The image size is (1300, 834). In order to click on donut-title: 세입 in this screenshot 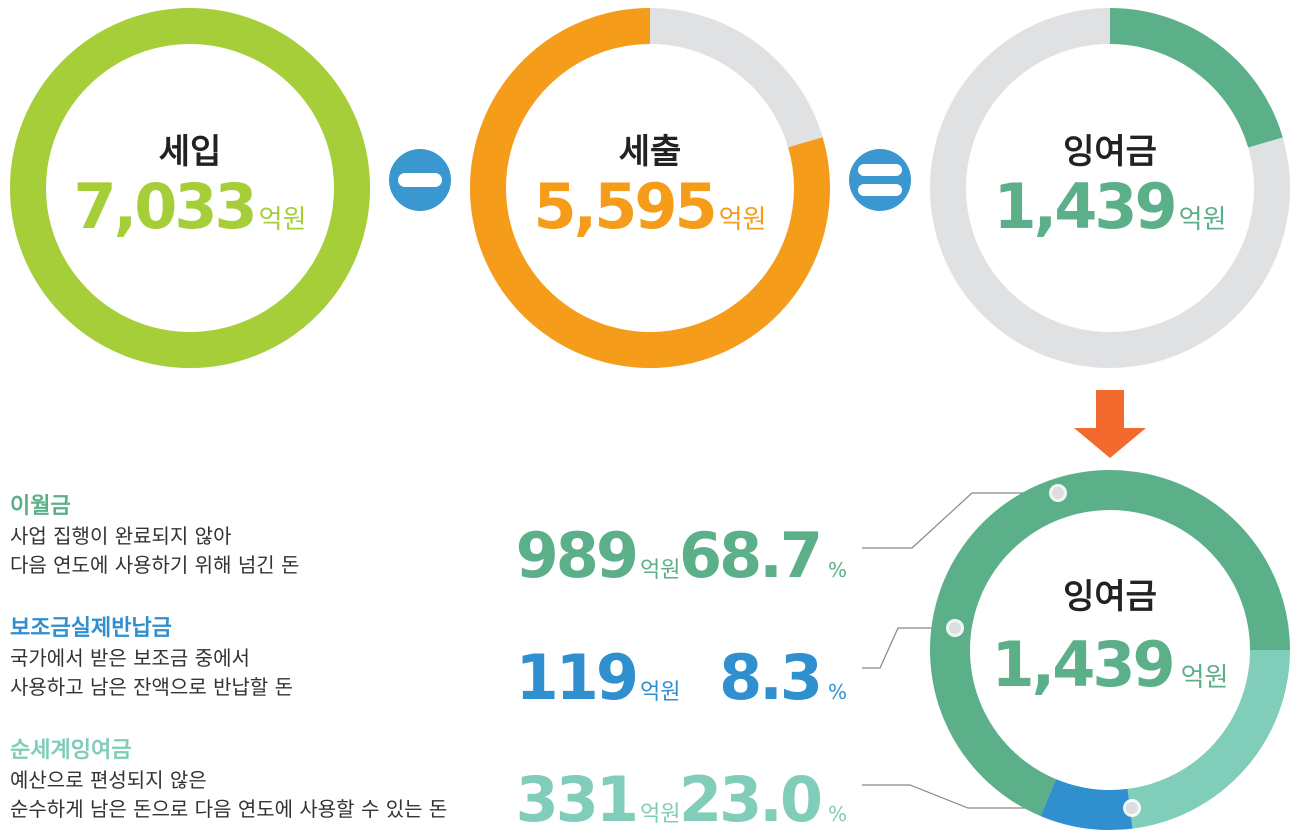, I will do `click(190, 152)`.